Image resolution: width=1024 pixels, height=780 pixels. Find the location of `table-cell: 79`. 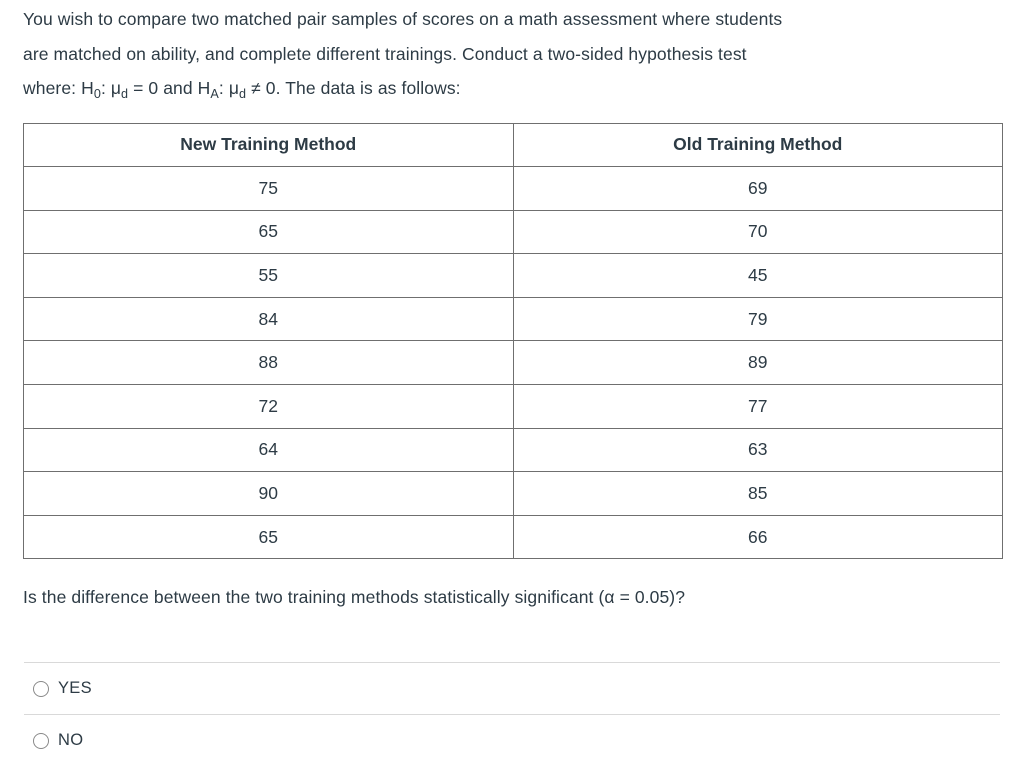

table-cell: 79 is located at coordinates (757, 319).